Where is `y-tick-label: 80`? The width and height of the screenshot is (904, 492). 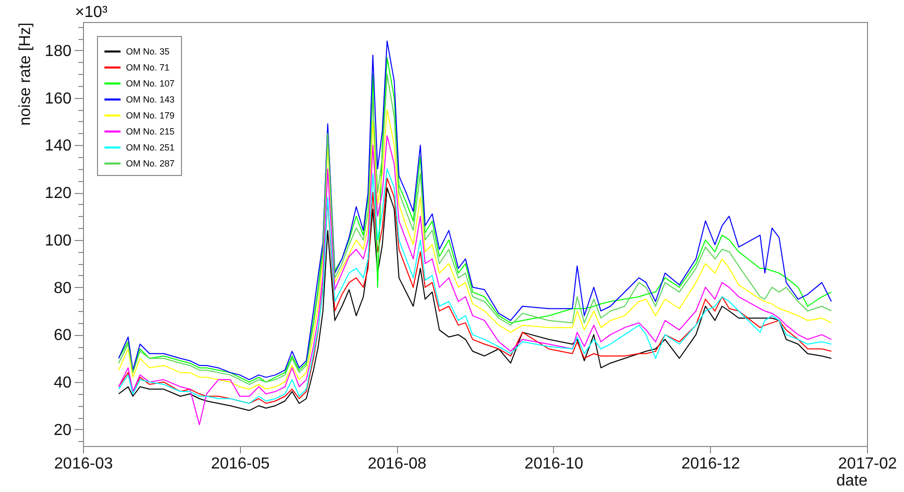
y-tick-label: 80 is located at coordinates (63, 288).